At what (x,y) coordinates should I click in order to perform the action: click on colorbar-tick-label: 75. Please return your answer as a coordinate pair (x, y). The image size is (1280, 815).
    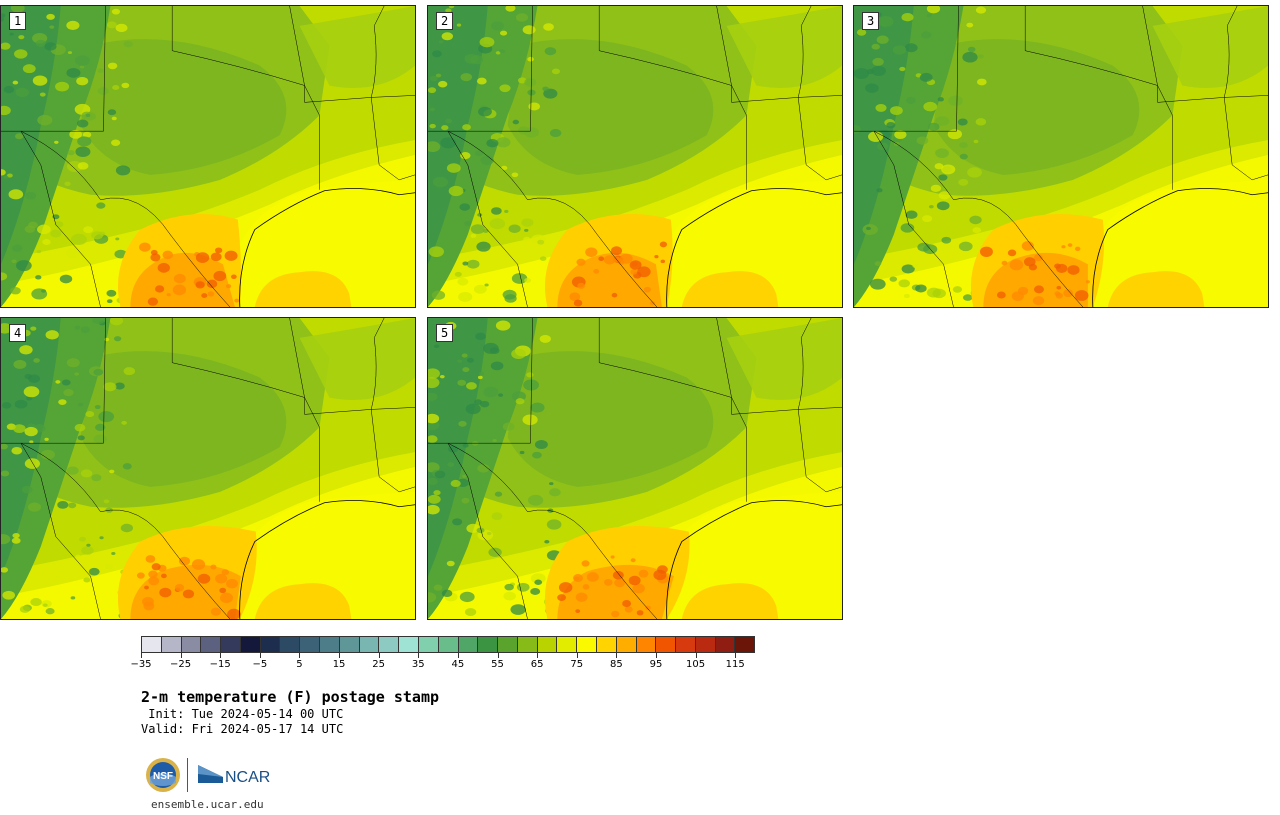
    Looking at the image, I should click on (577, 664).